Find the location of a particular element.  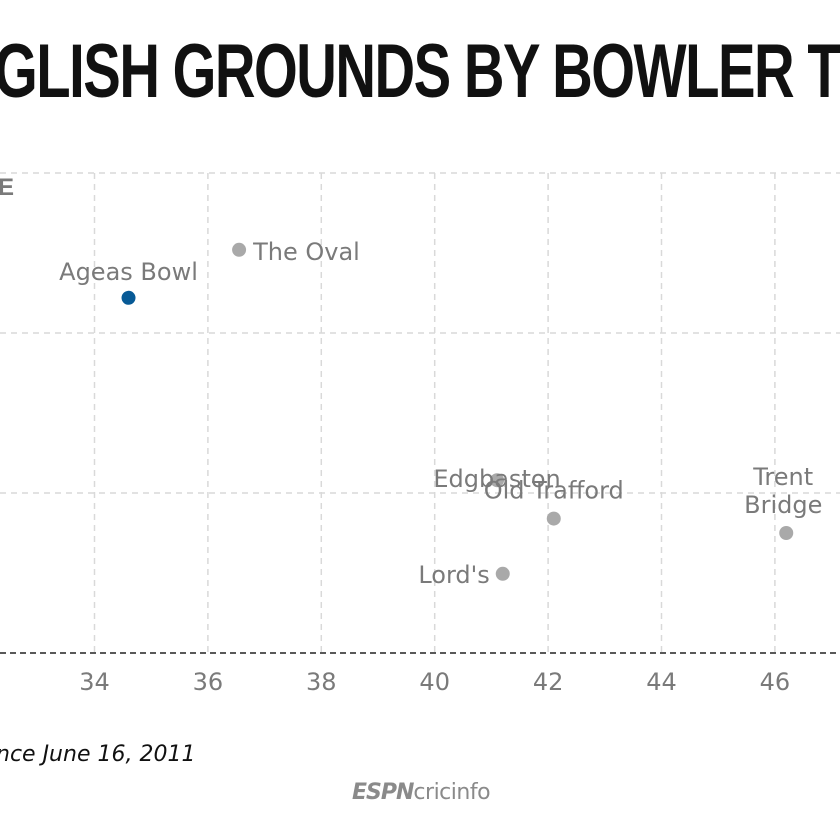

footnote: nce June 16, 2011 is located at coordinates (98, 754).